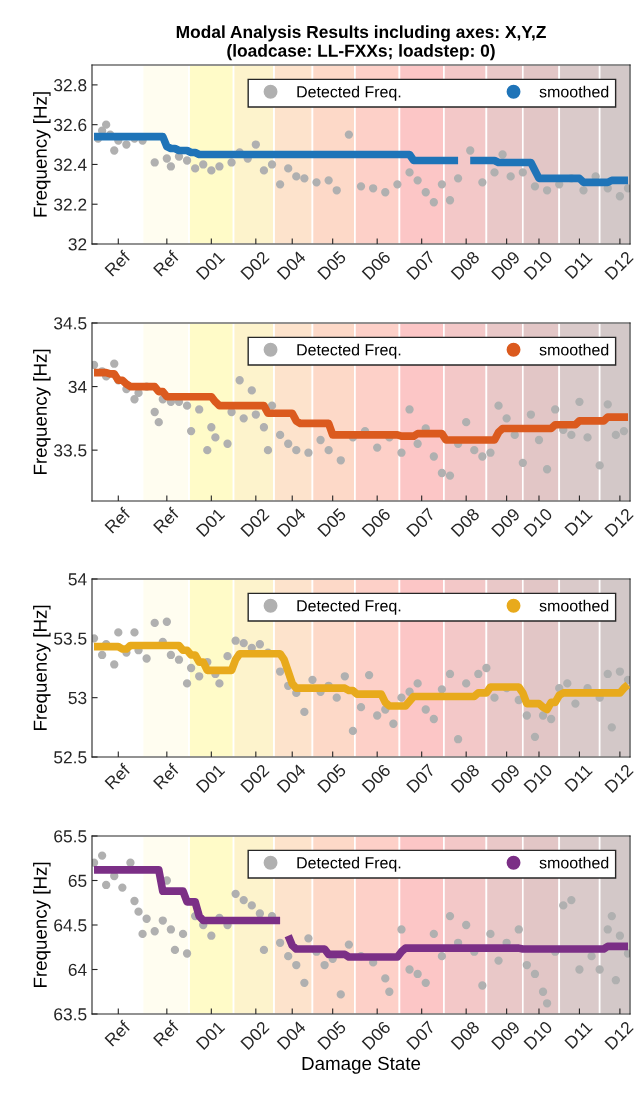  What do you see at coordinates (70, 164) in the screenshot?
I see `y-tick-label: 32.4` at bounding box center [70, 164].